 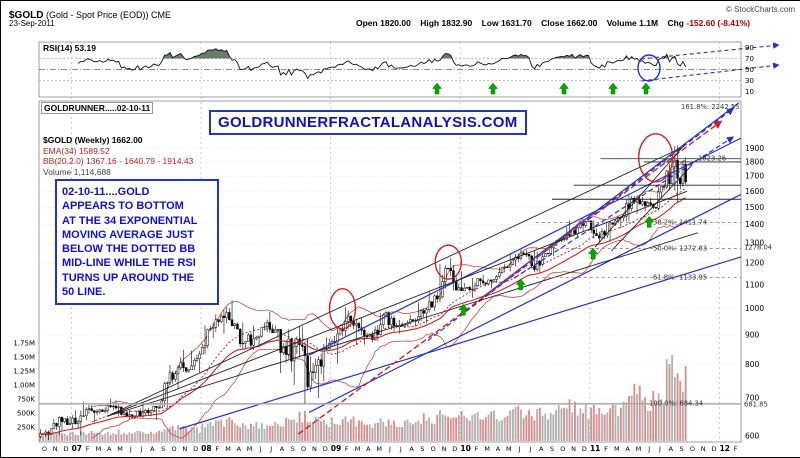 What do you see at coordinates (26, 428) in the screenshot?
I see `svg-text: 250K` at bounding box center [26, 428].